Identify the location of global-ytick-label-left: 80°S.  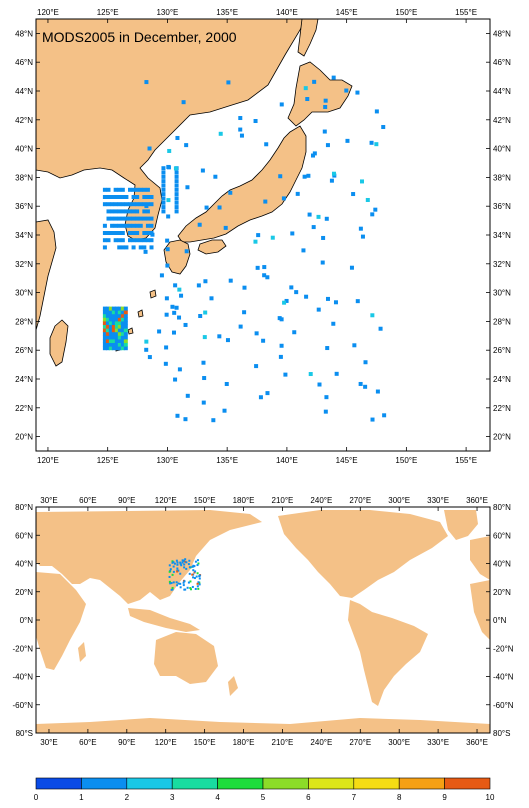
(24, 733).